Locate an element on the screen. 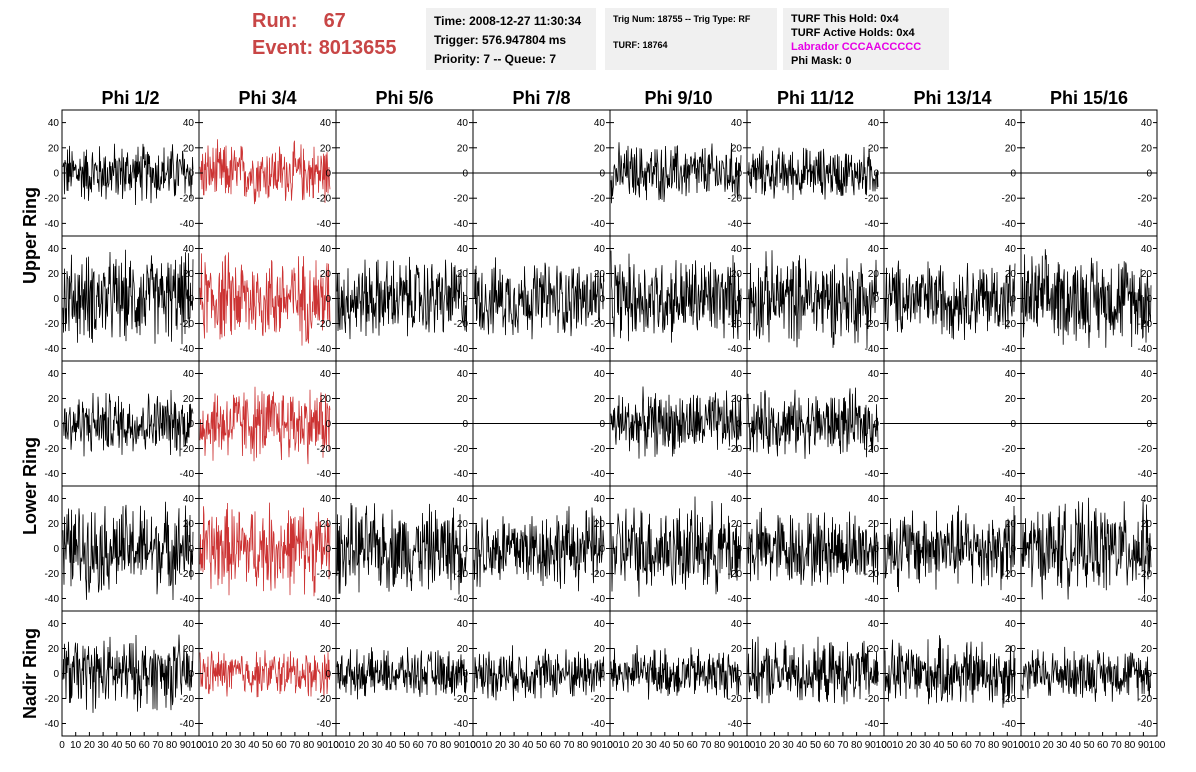  row-label: Lower Ring is located at coordinates (30, 486).